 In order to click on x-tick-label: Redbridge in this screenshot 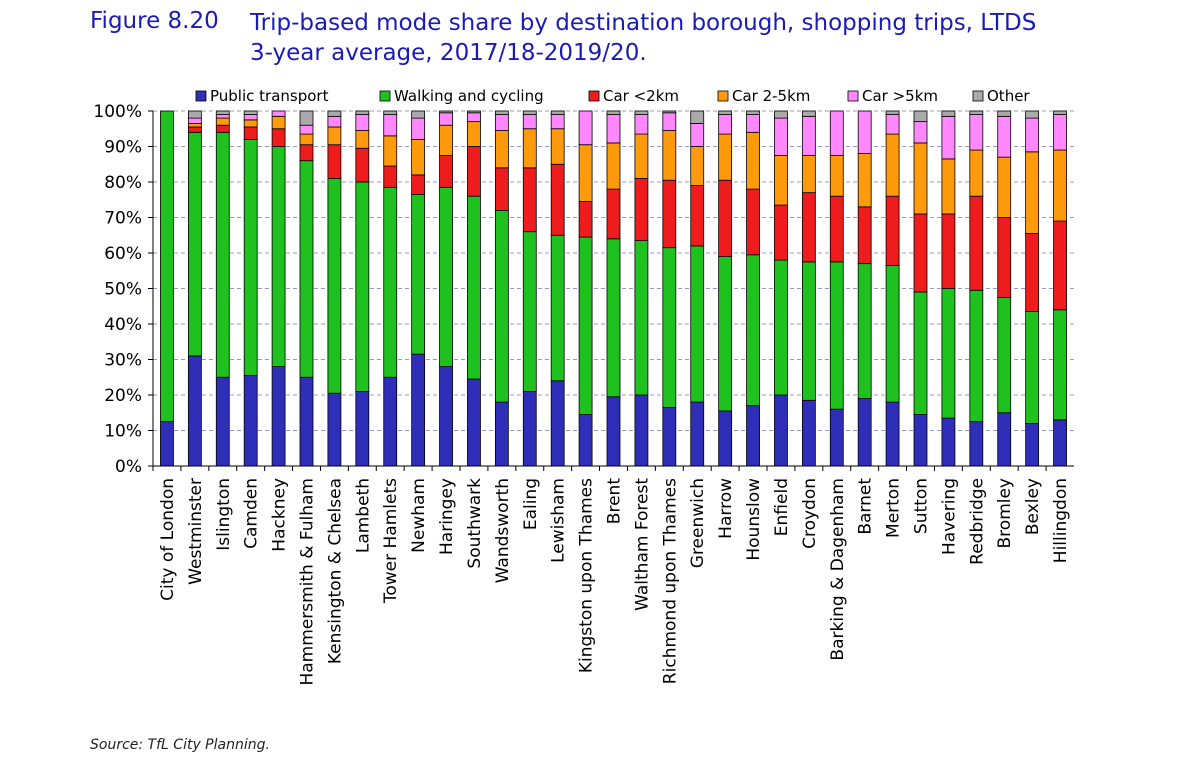, I will do `click(977, 521)`.